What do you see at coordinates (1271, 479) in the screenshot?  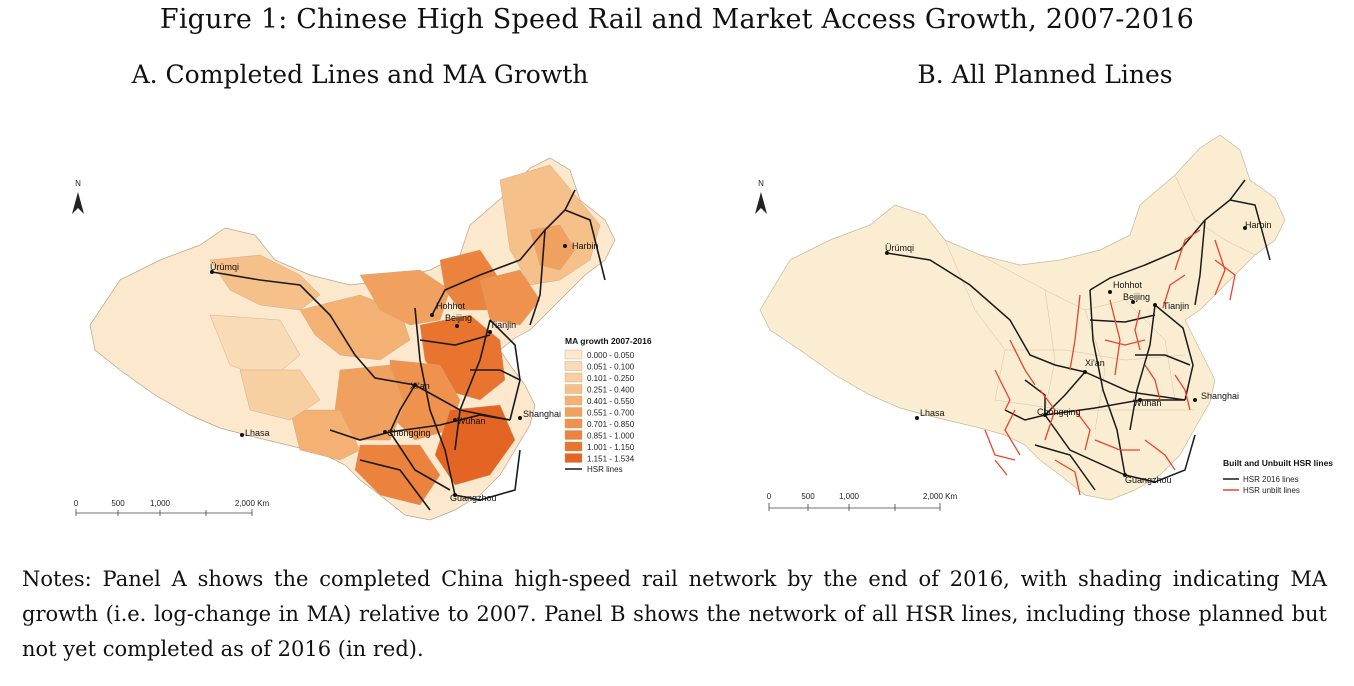 I see `legend-label: HSR 2016 lines` at bounding box center [1271, 479].